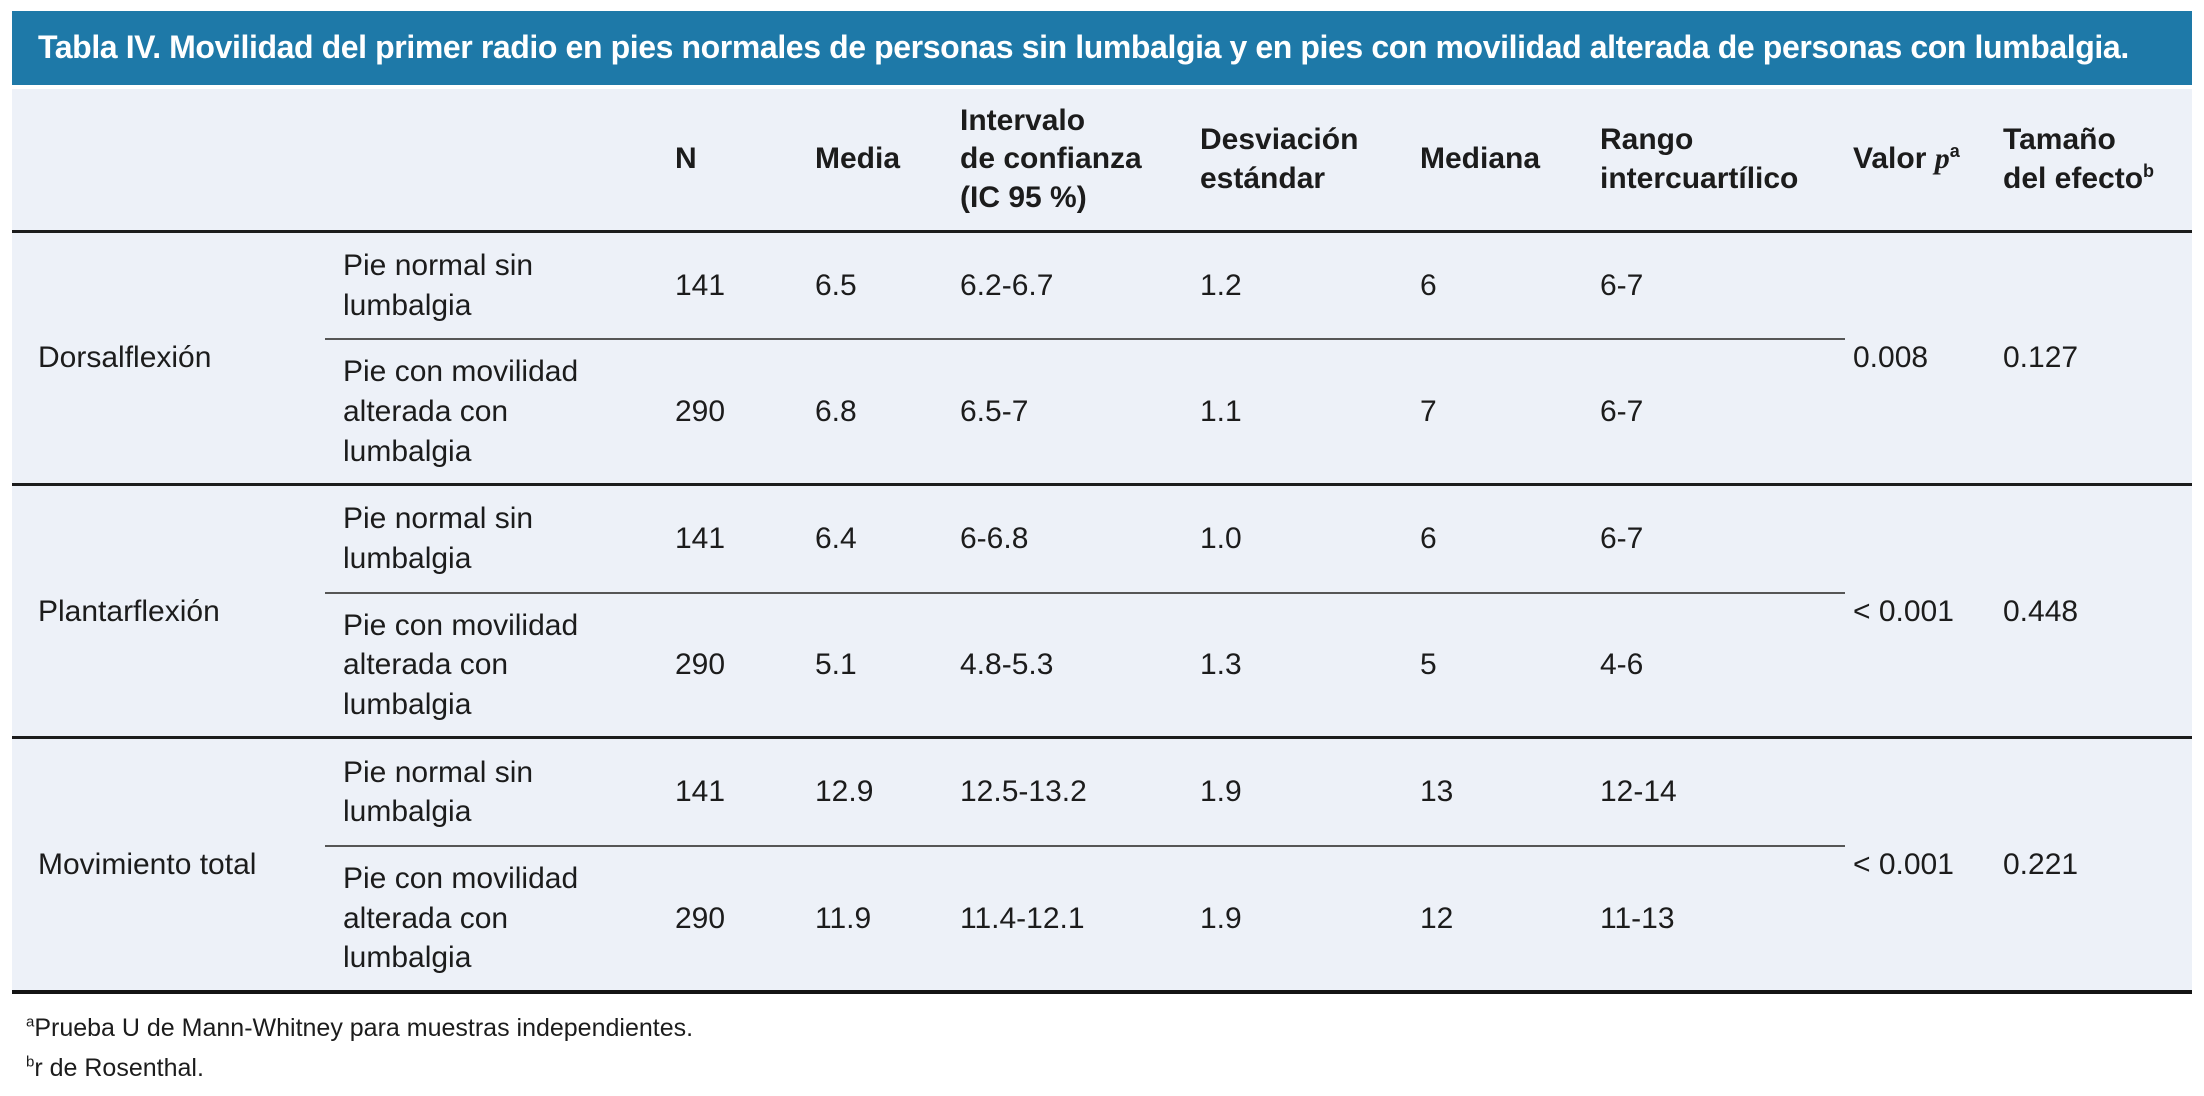  I want to click on cell-efecto: 0.221, so click(2041, 864).